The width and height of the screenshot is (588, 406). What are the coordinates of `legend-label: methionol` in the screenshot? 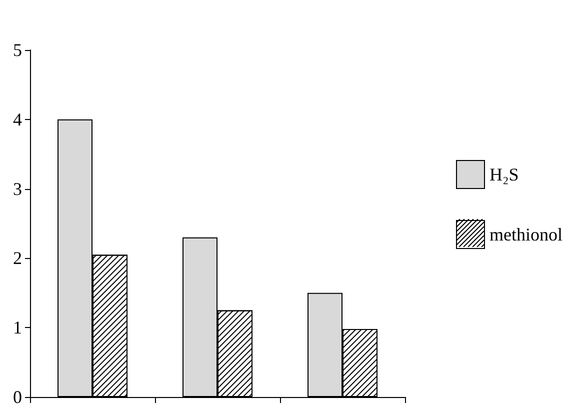 It's located at (526, 234).